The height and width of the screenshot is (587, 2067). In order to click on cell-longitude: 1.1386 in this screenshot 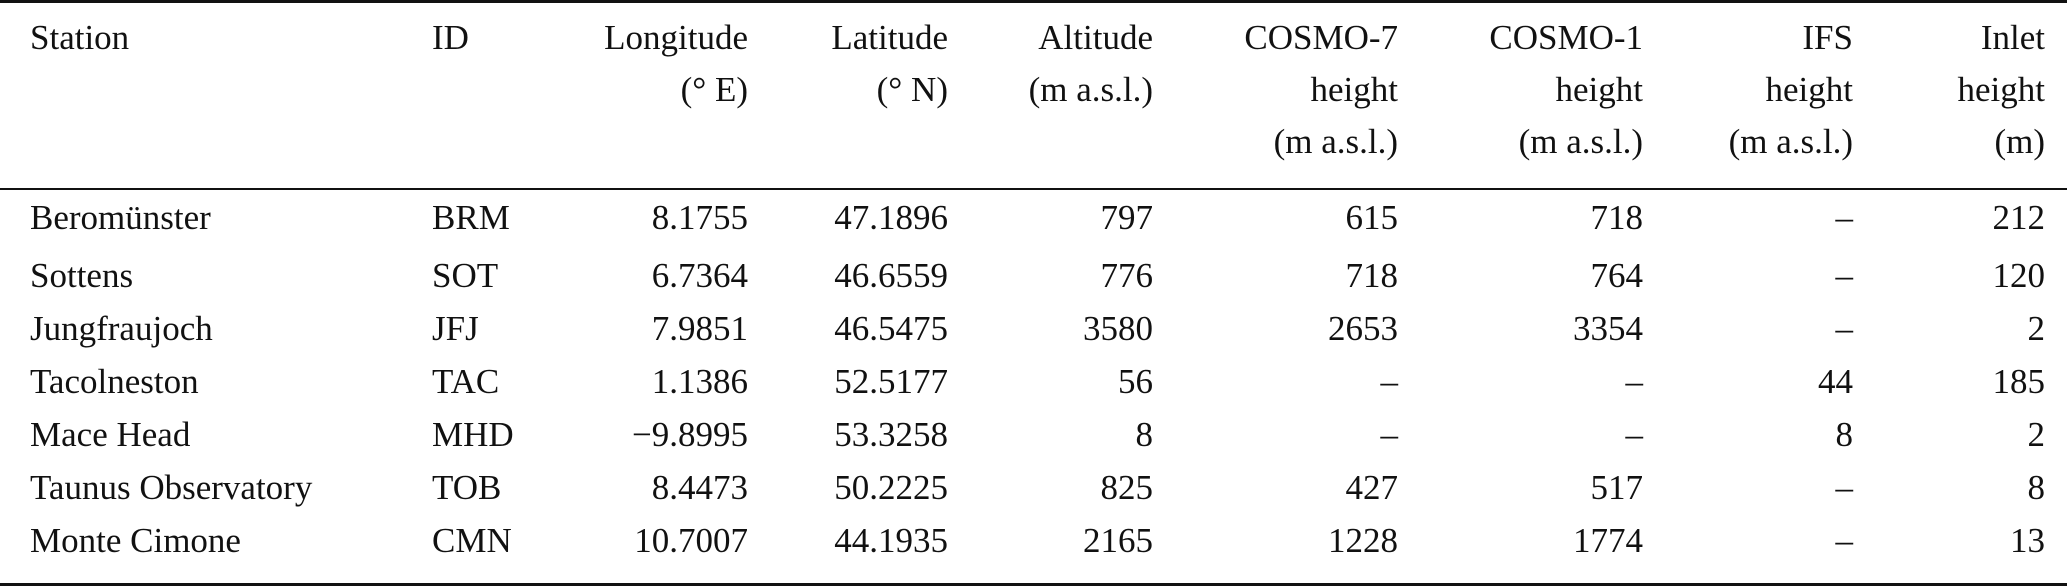, I will do `click(699, 381)`.